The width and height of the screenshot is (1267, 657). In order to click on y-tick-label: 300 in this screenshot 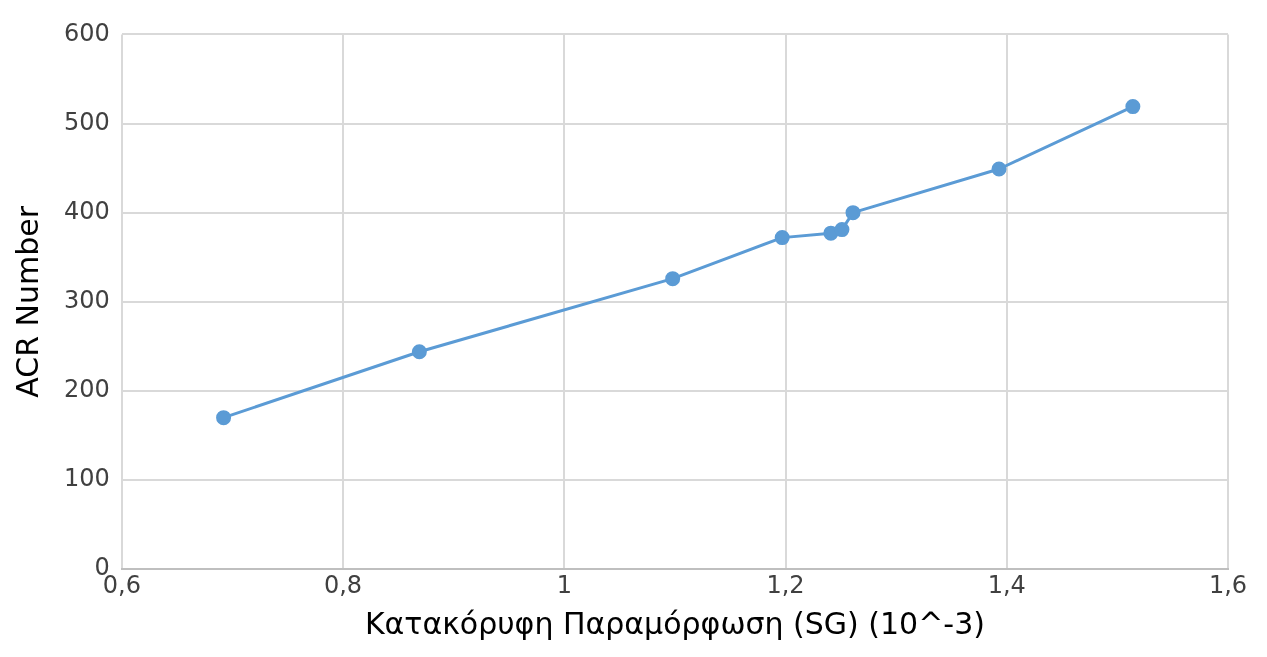, I will do `click(87, 300)`.